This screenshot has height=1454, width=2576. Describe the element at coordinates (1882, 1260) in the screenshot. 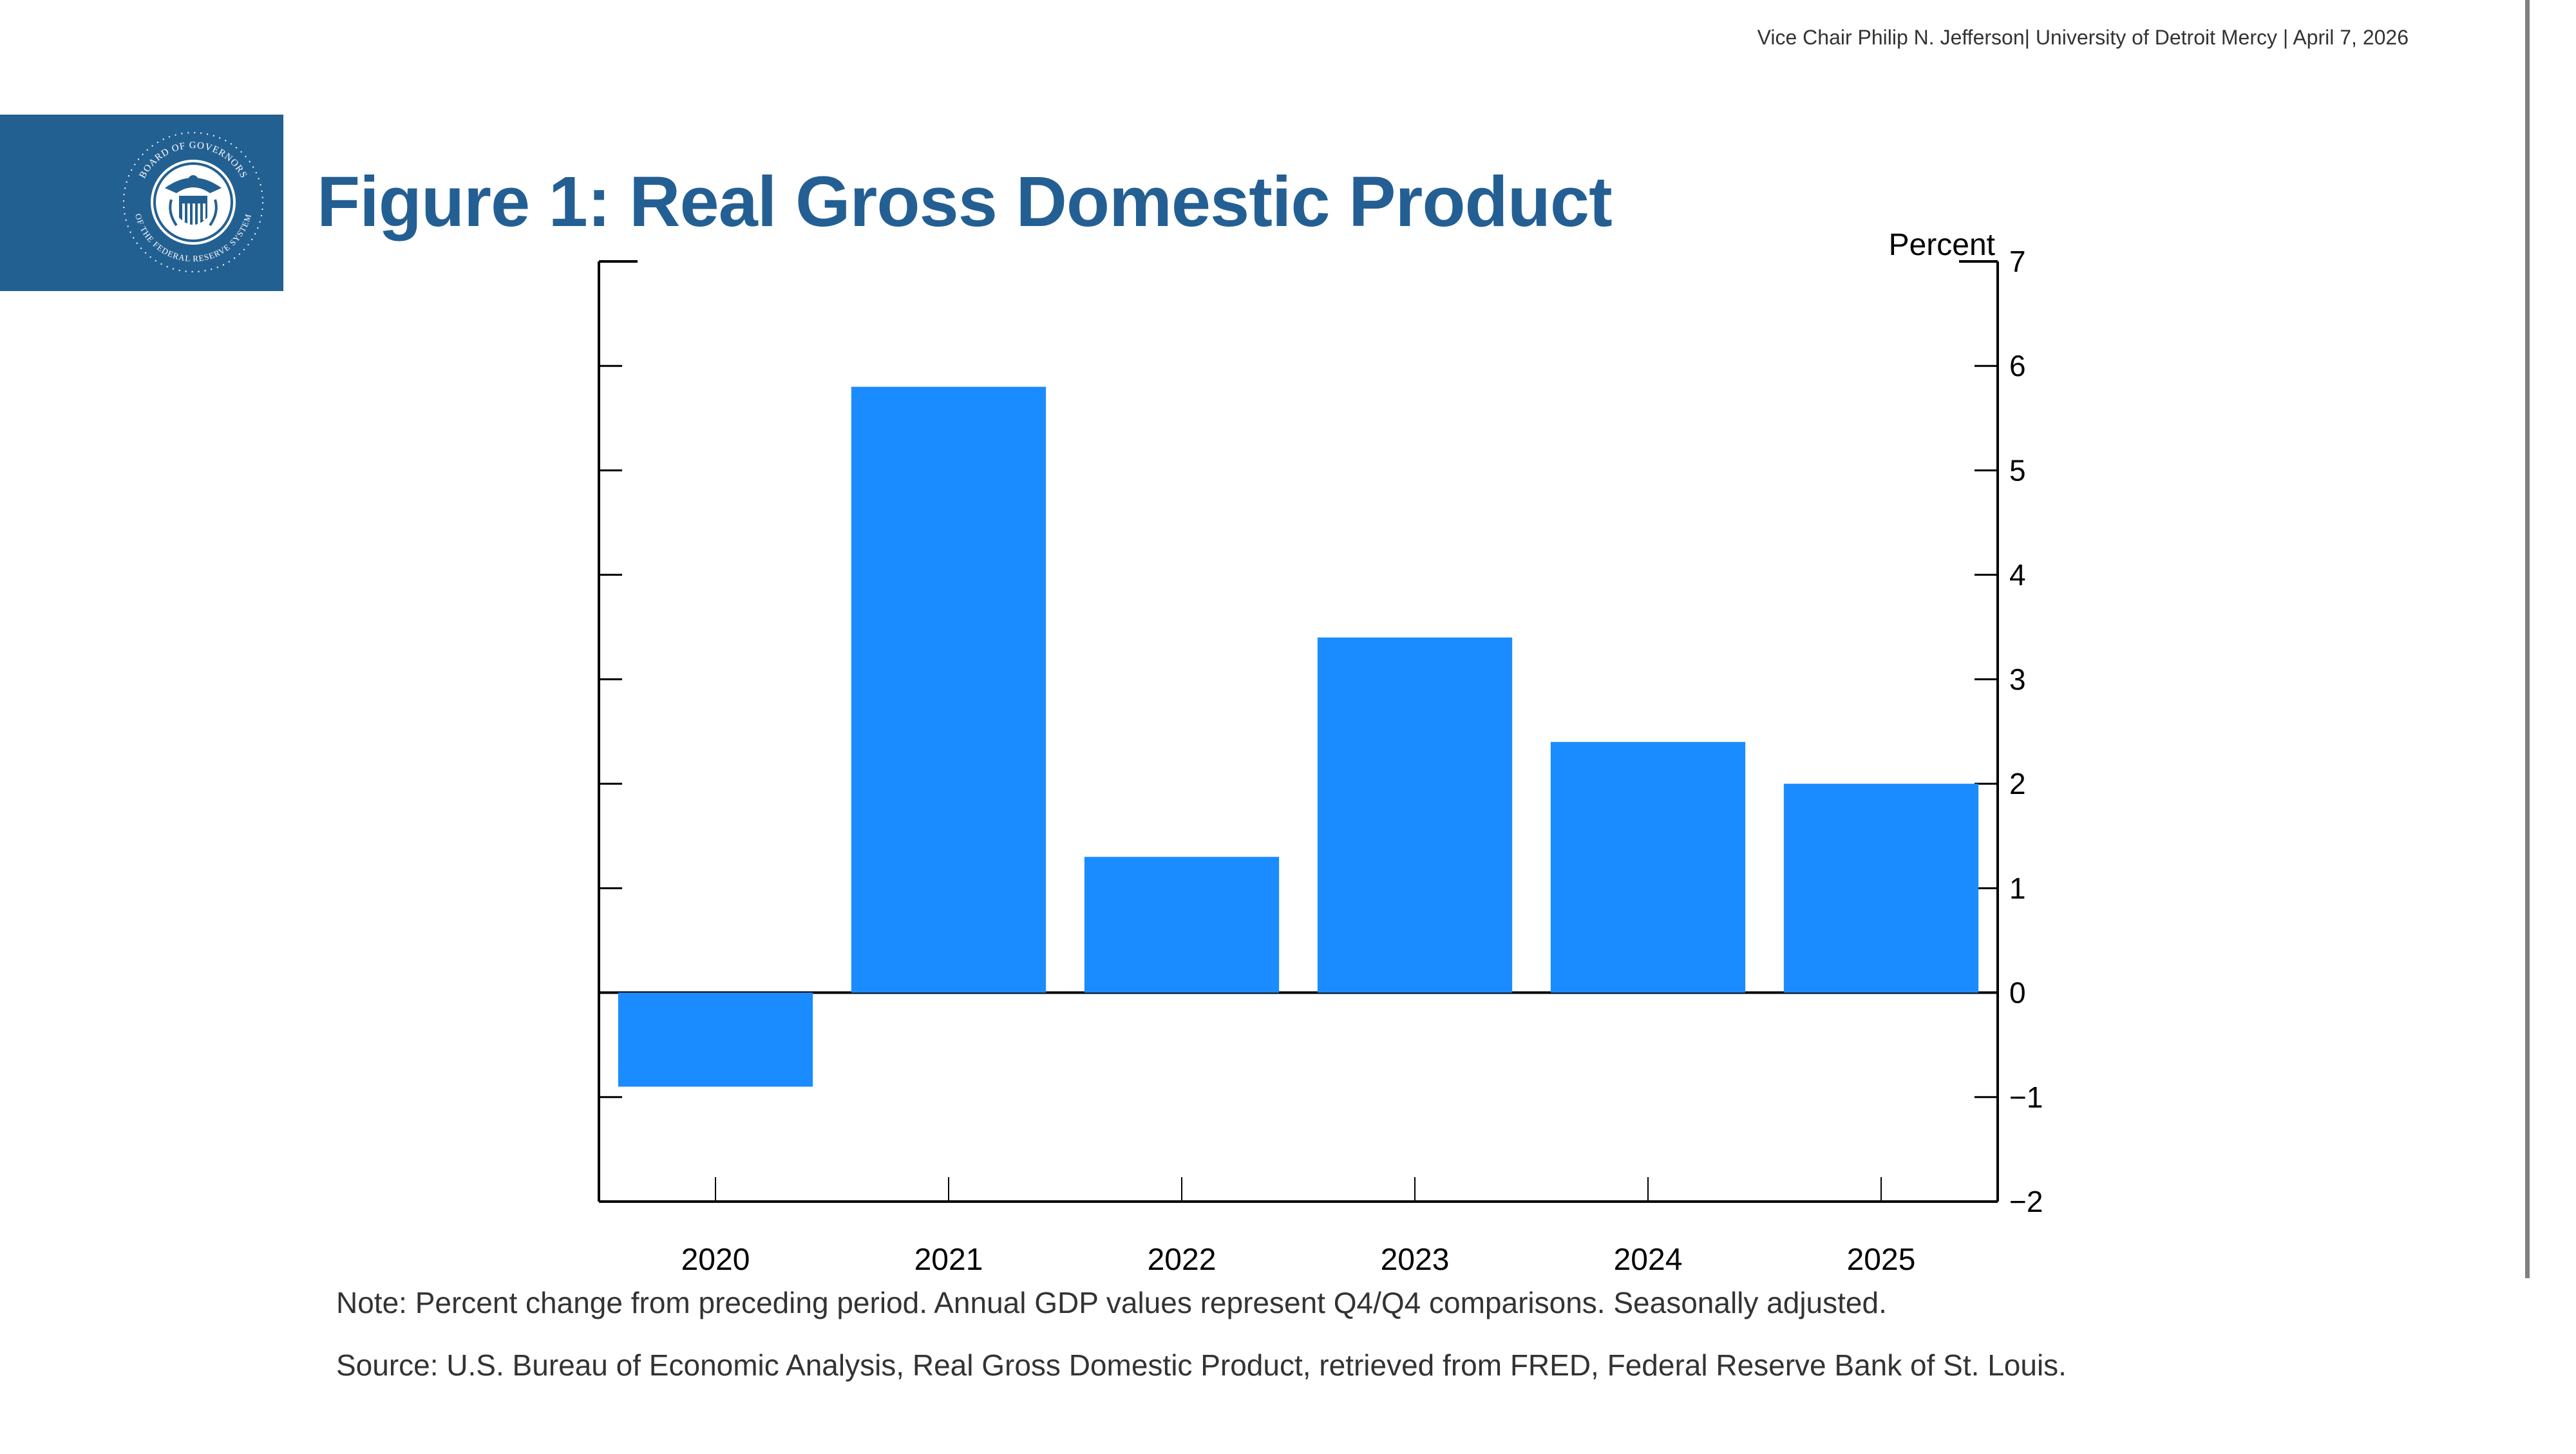

I see `x-tick-label: 2025` at that location.